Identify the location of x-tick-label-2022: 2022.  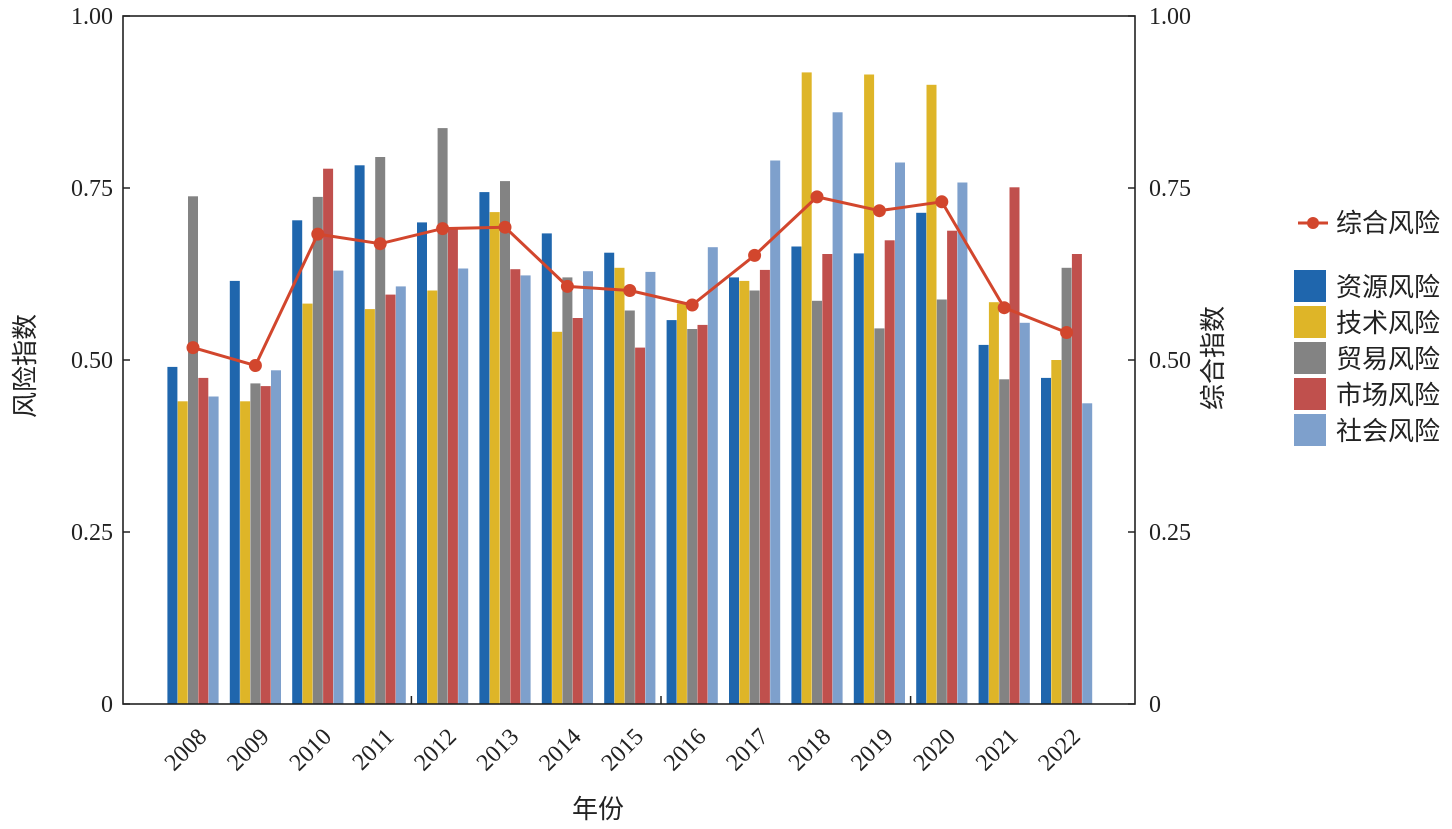
(1060, 750).